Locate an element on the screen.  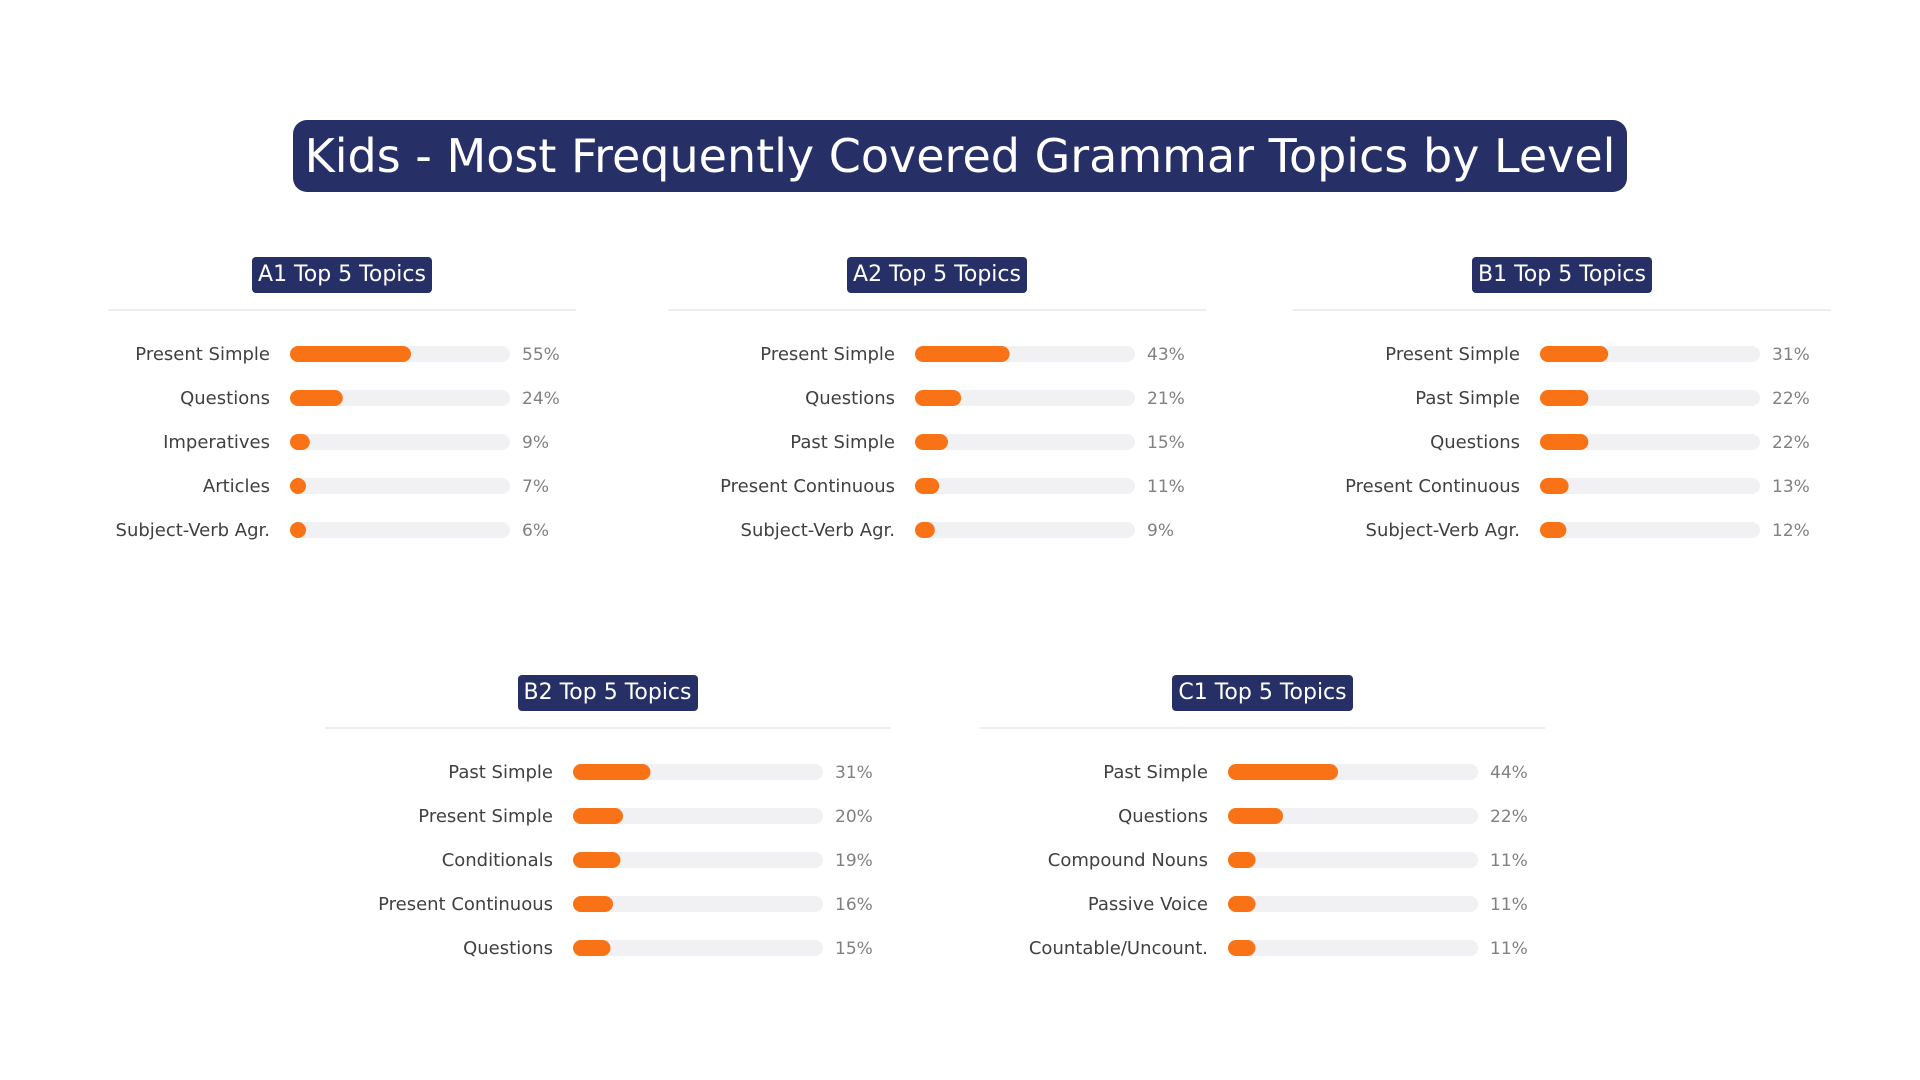
category-label: Compound Nouns is located at coordinates (1128, 860).